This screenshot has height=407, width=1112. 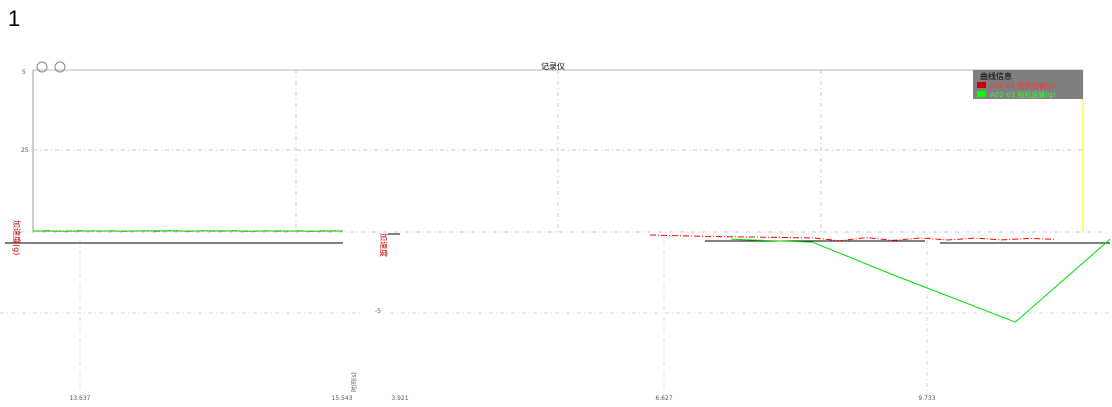 I want to click on x-tick: 3.921, so click(x=399, y=398).